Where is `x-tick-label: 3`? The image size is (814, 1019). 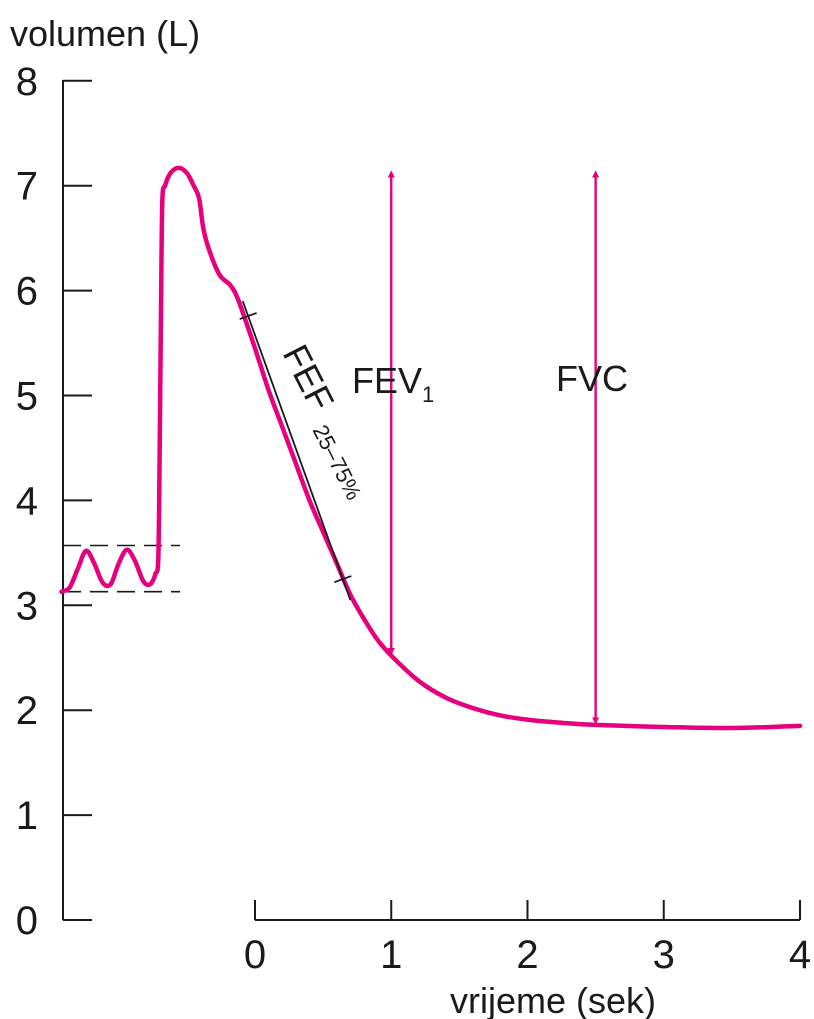 x-tick-label: 3 is located at coordinates (664, 955).